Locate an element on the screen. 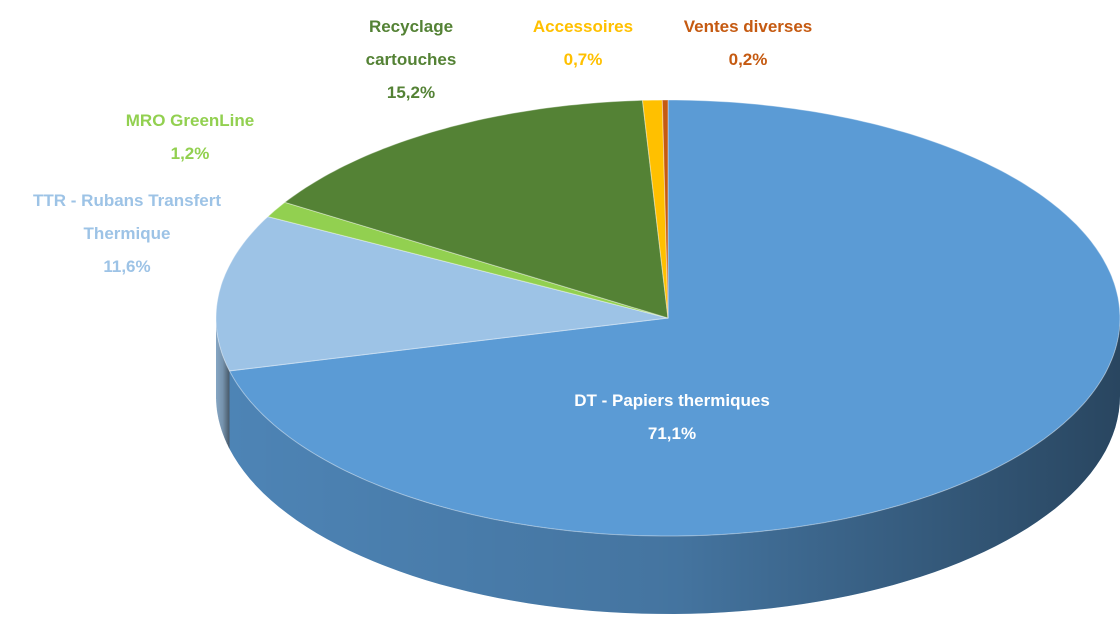 The height and width of the screenshot is (626, 1120). value-label: 71,1% is located at coordinates (672, 433).